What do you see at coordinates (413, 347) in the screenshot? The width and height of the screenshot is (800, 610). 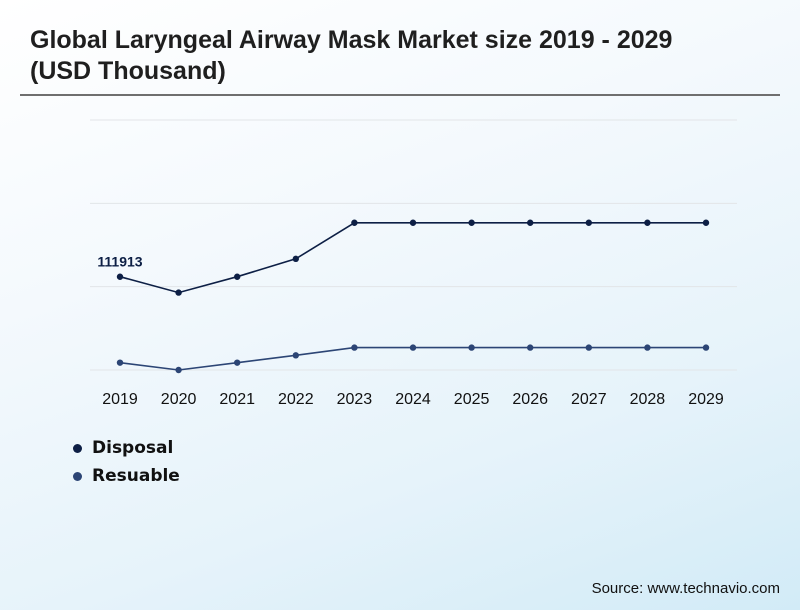 I see `data-point-resuable-2024` at bounding box center [413, 347].